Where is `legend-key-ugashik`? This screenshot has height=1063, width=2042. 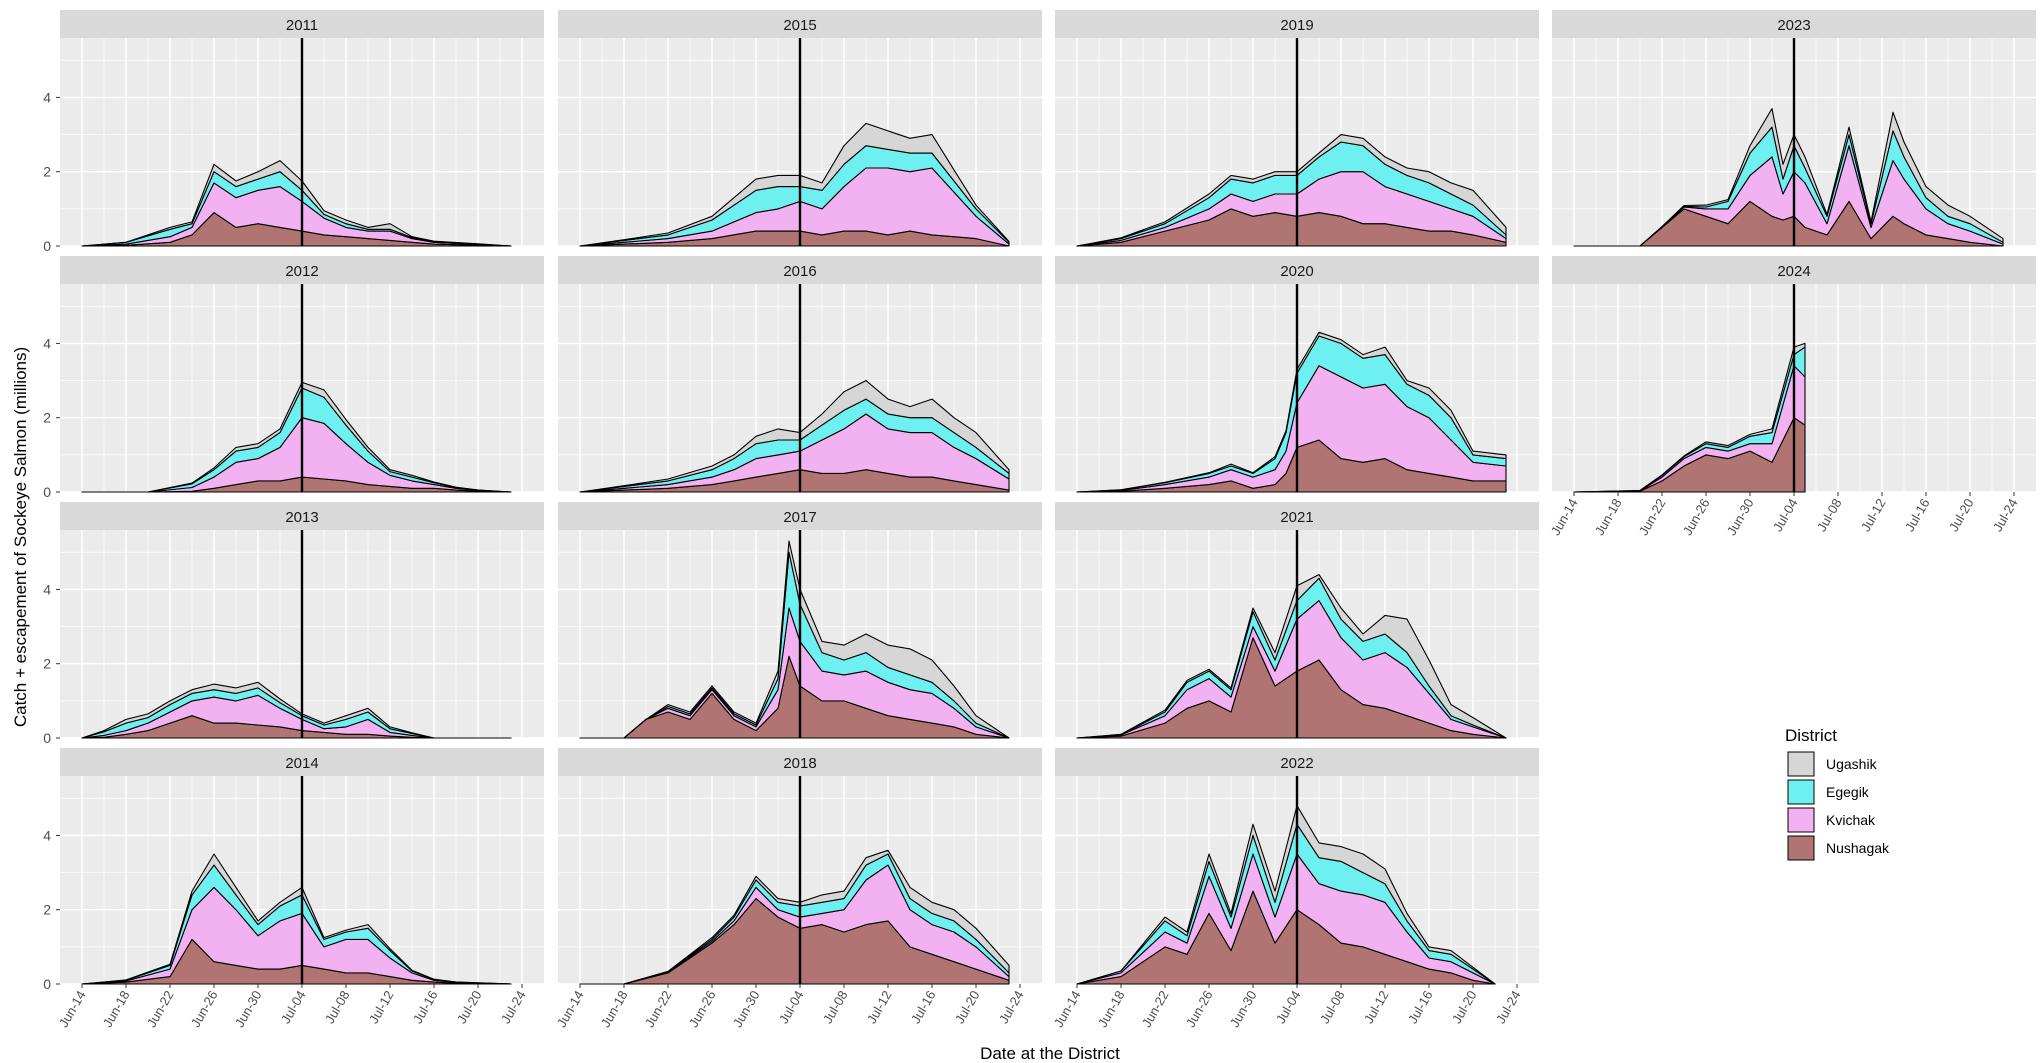
legend-key-ugashik is located at coordinates (1801, 764).